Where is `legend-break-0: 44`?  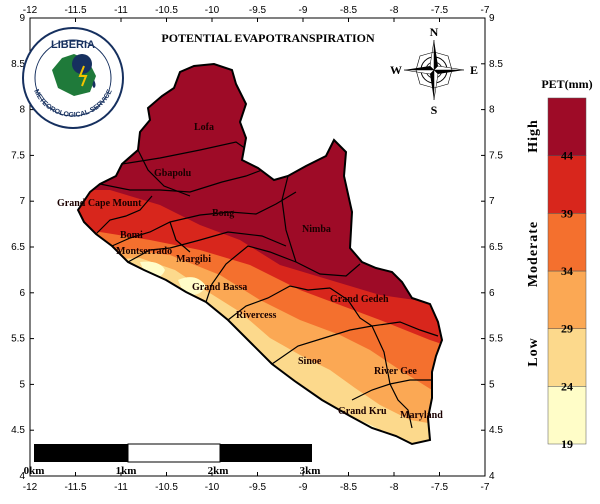 legend-break-0: 44 is located at coordinates (567, 156).